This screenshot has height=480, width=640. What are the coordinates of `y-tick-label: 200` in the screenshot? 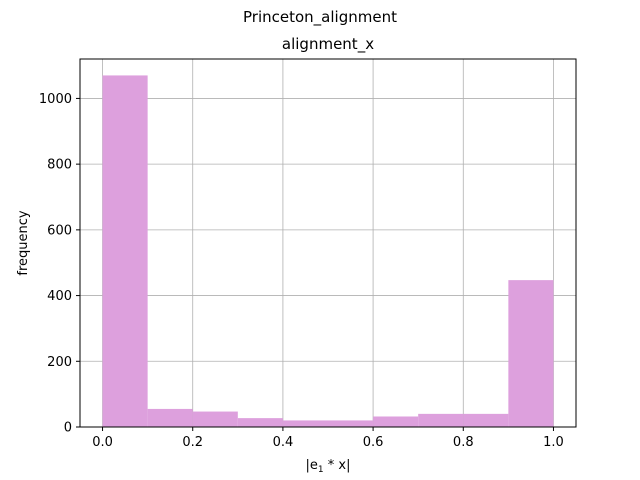 It's located at (59, 362).